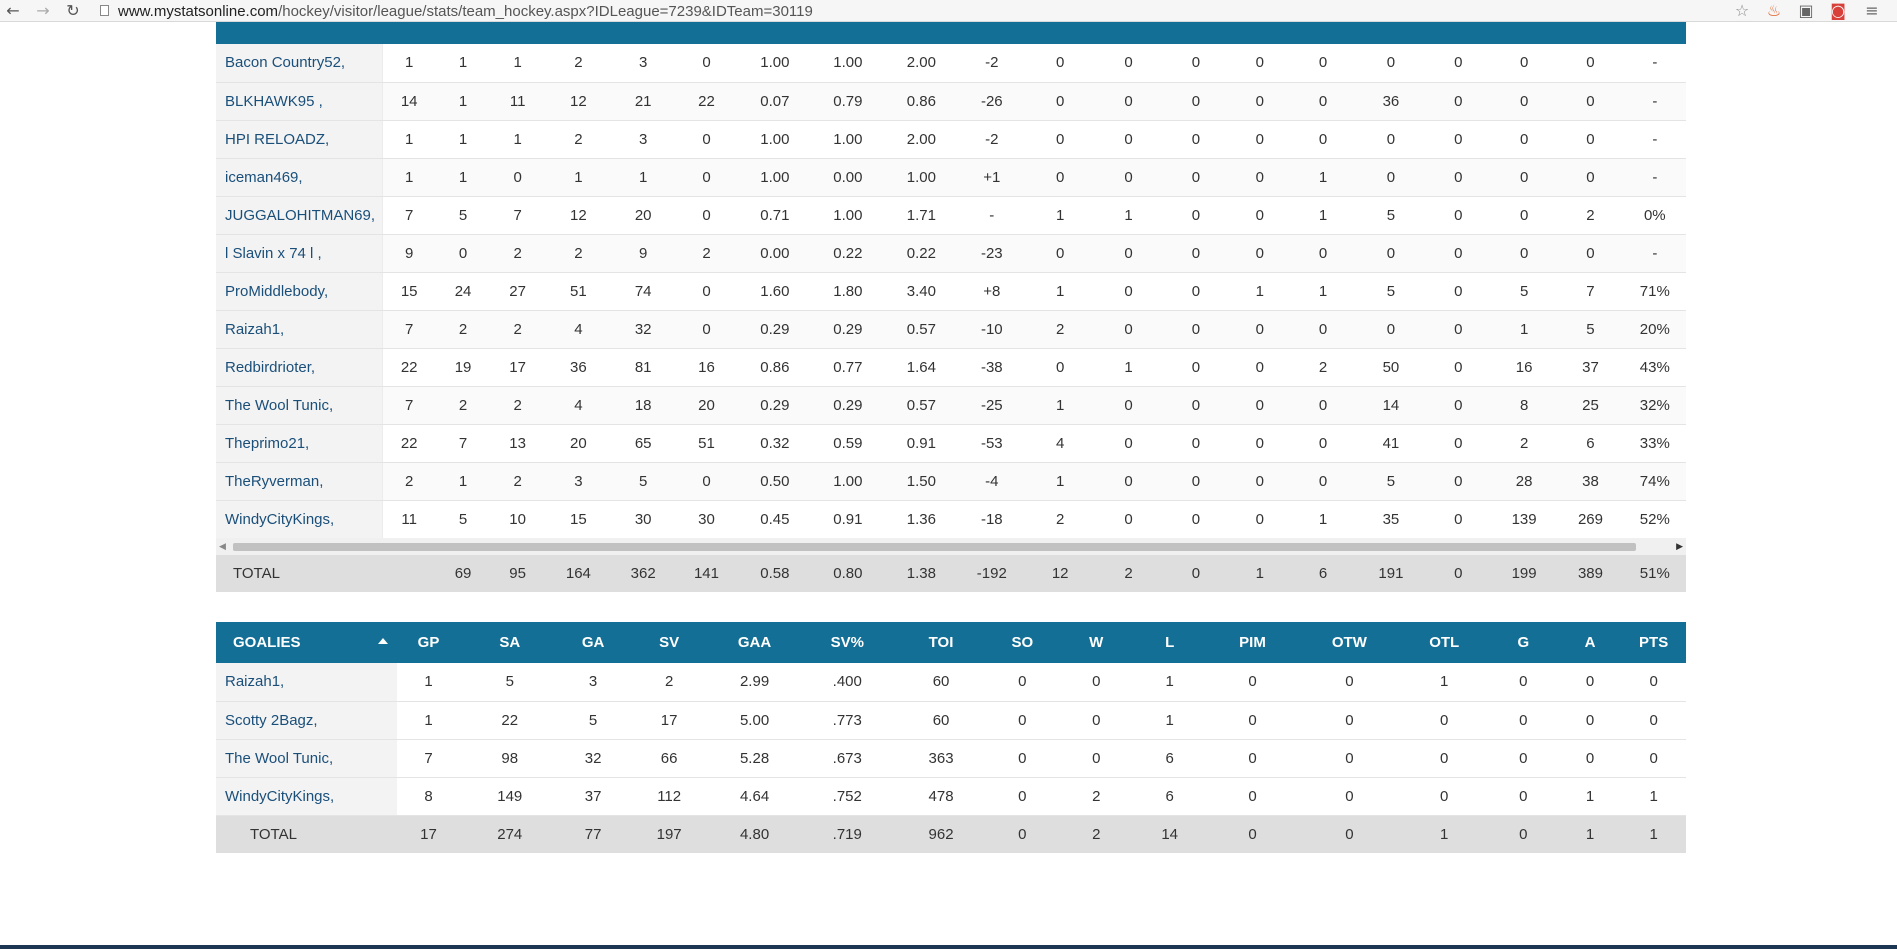 Image resolution: width=1897 pixels, height=949 pixels. I want to click on column-header-gaa: GAA, so click(754, 642).